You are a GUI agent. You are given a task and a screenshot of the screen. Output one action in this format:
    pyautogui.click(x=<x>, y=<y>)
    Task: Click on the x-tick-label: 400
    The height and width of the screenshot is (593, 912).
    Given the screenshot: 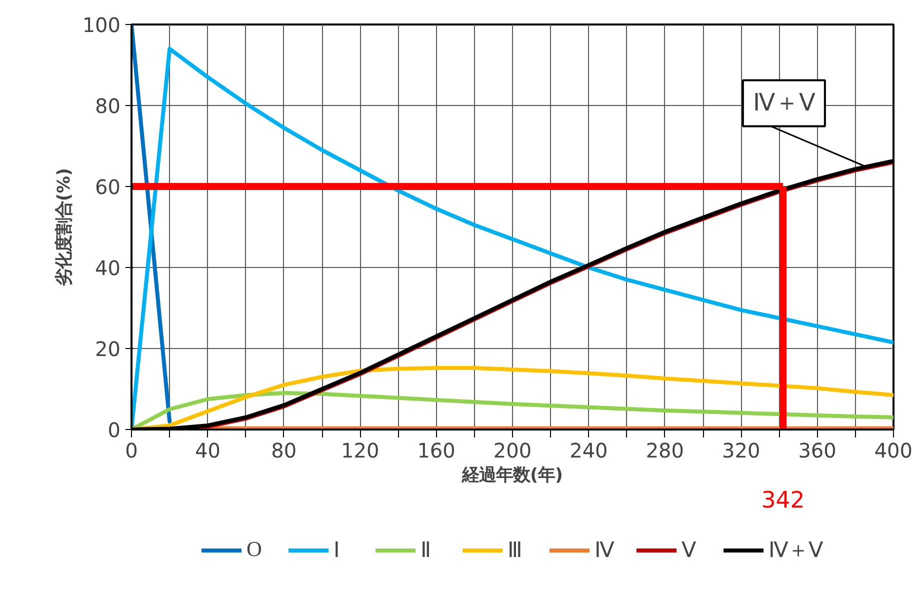 What is the action you would take?
    pyautogui.click(x=893, y=450)
    